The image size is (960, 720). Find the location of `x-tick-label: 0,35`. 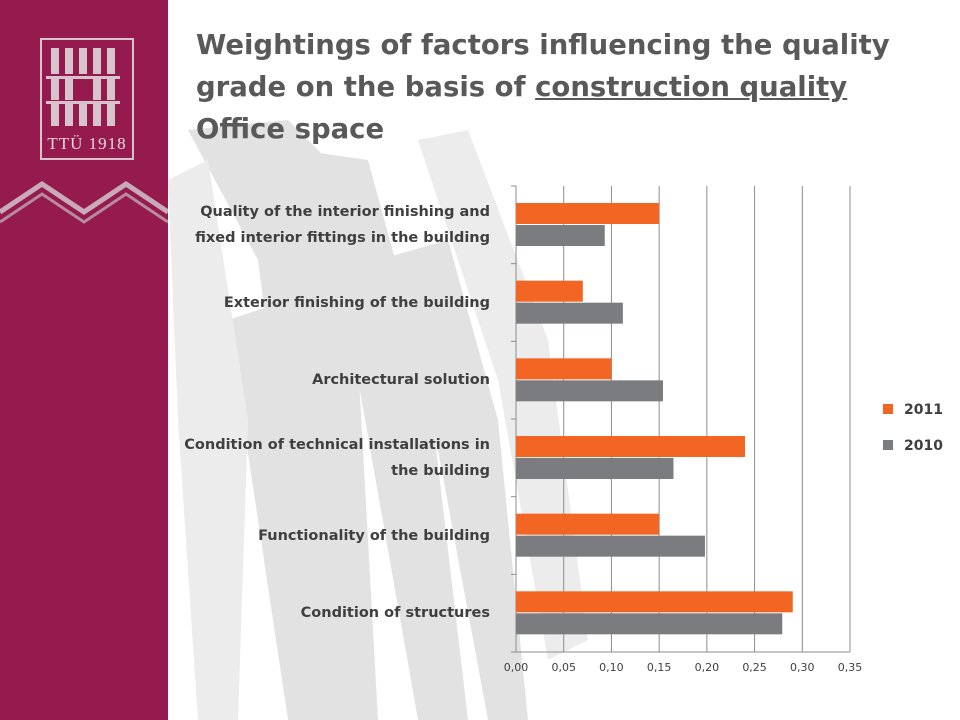

x-tick-label: 0,35 is located at coordinates (850, 667).